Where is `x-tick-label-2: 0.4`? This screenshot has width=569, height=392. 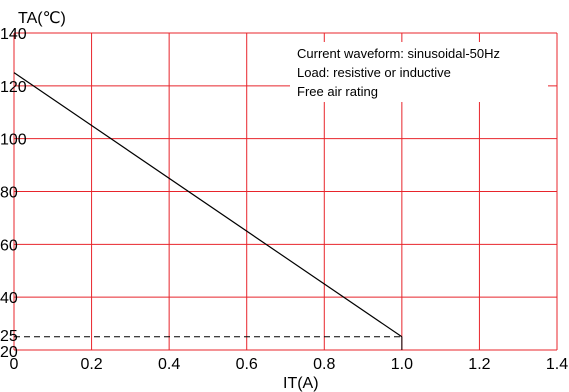
x-tick-label-2: 0.4 is located at coordinates (169, 364).